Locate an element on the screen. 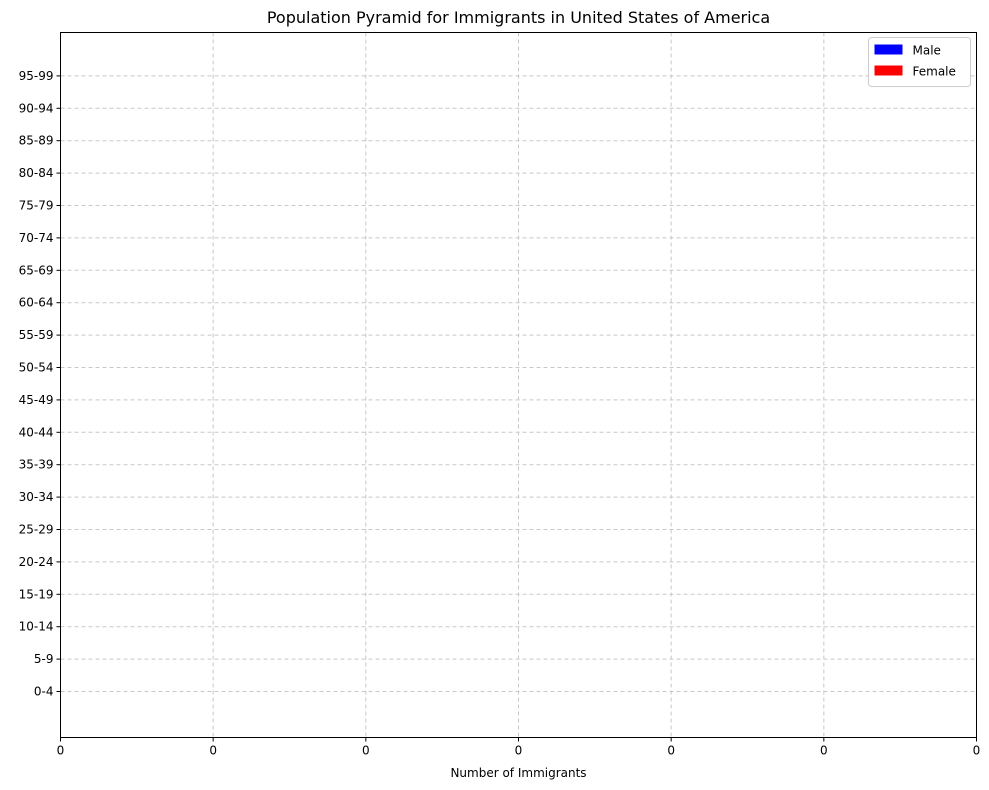 The image size is (989, 790). y-tick-label: 20-24 is located at coordinates (36, 562).